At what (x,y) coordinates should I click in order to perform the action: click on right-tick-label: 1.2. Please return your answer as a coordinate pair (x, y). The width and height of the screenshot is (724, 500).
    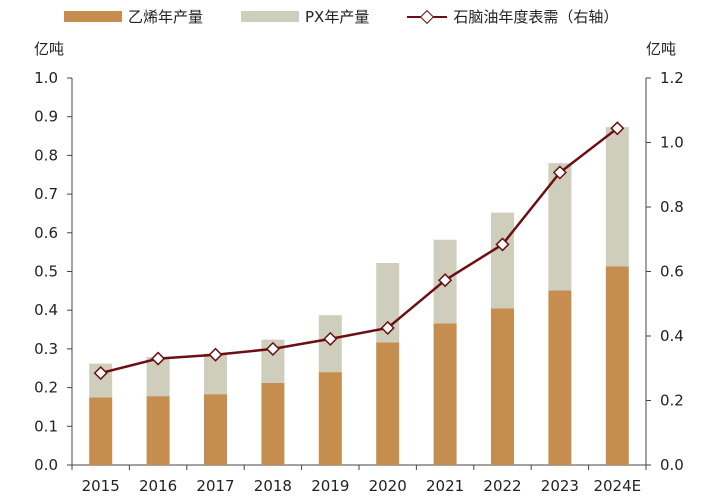
    Looking at the image, I should click on (672, 78).